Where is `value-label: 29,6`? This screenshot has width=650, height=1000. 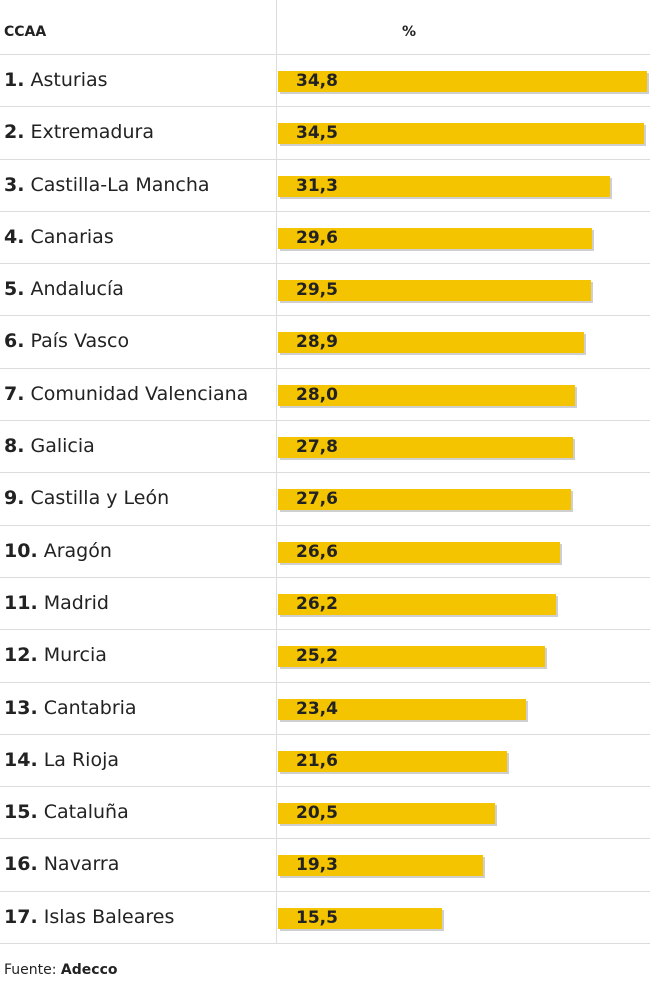
value-label: 29,6 is located at coordinates (317, 237).